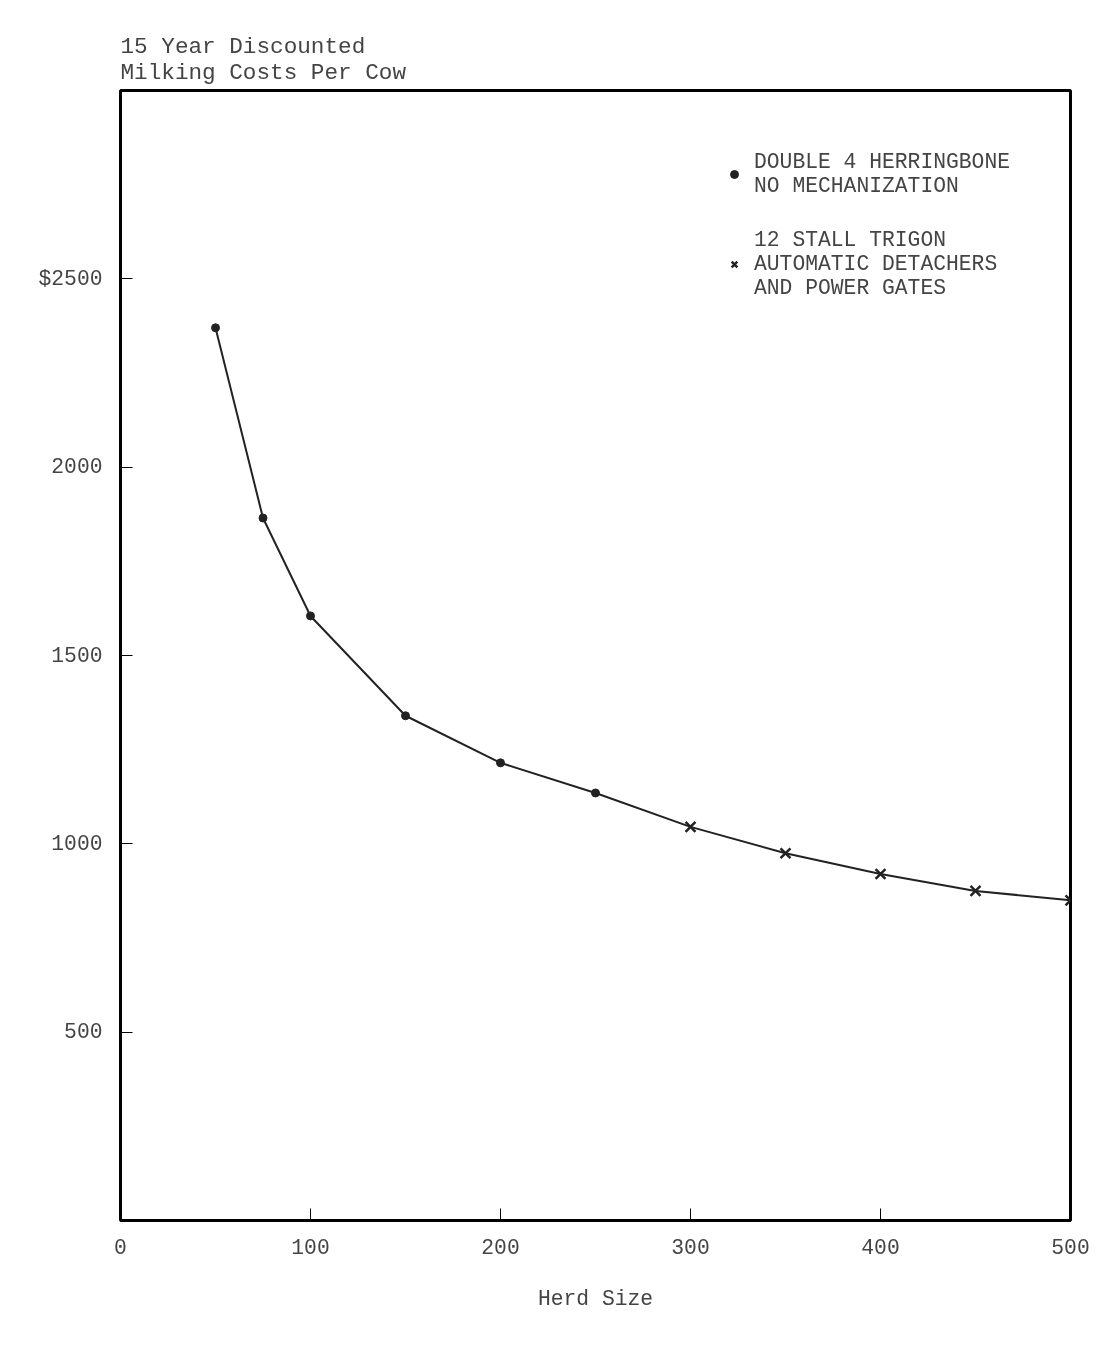 Image resolution: width=1120 pixels, height=1351 pixels. Describe the element at coordinates (880, 1247) in the screenshot. I see `x-tick-label: 400` at that location.